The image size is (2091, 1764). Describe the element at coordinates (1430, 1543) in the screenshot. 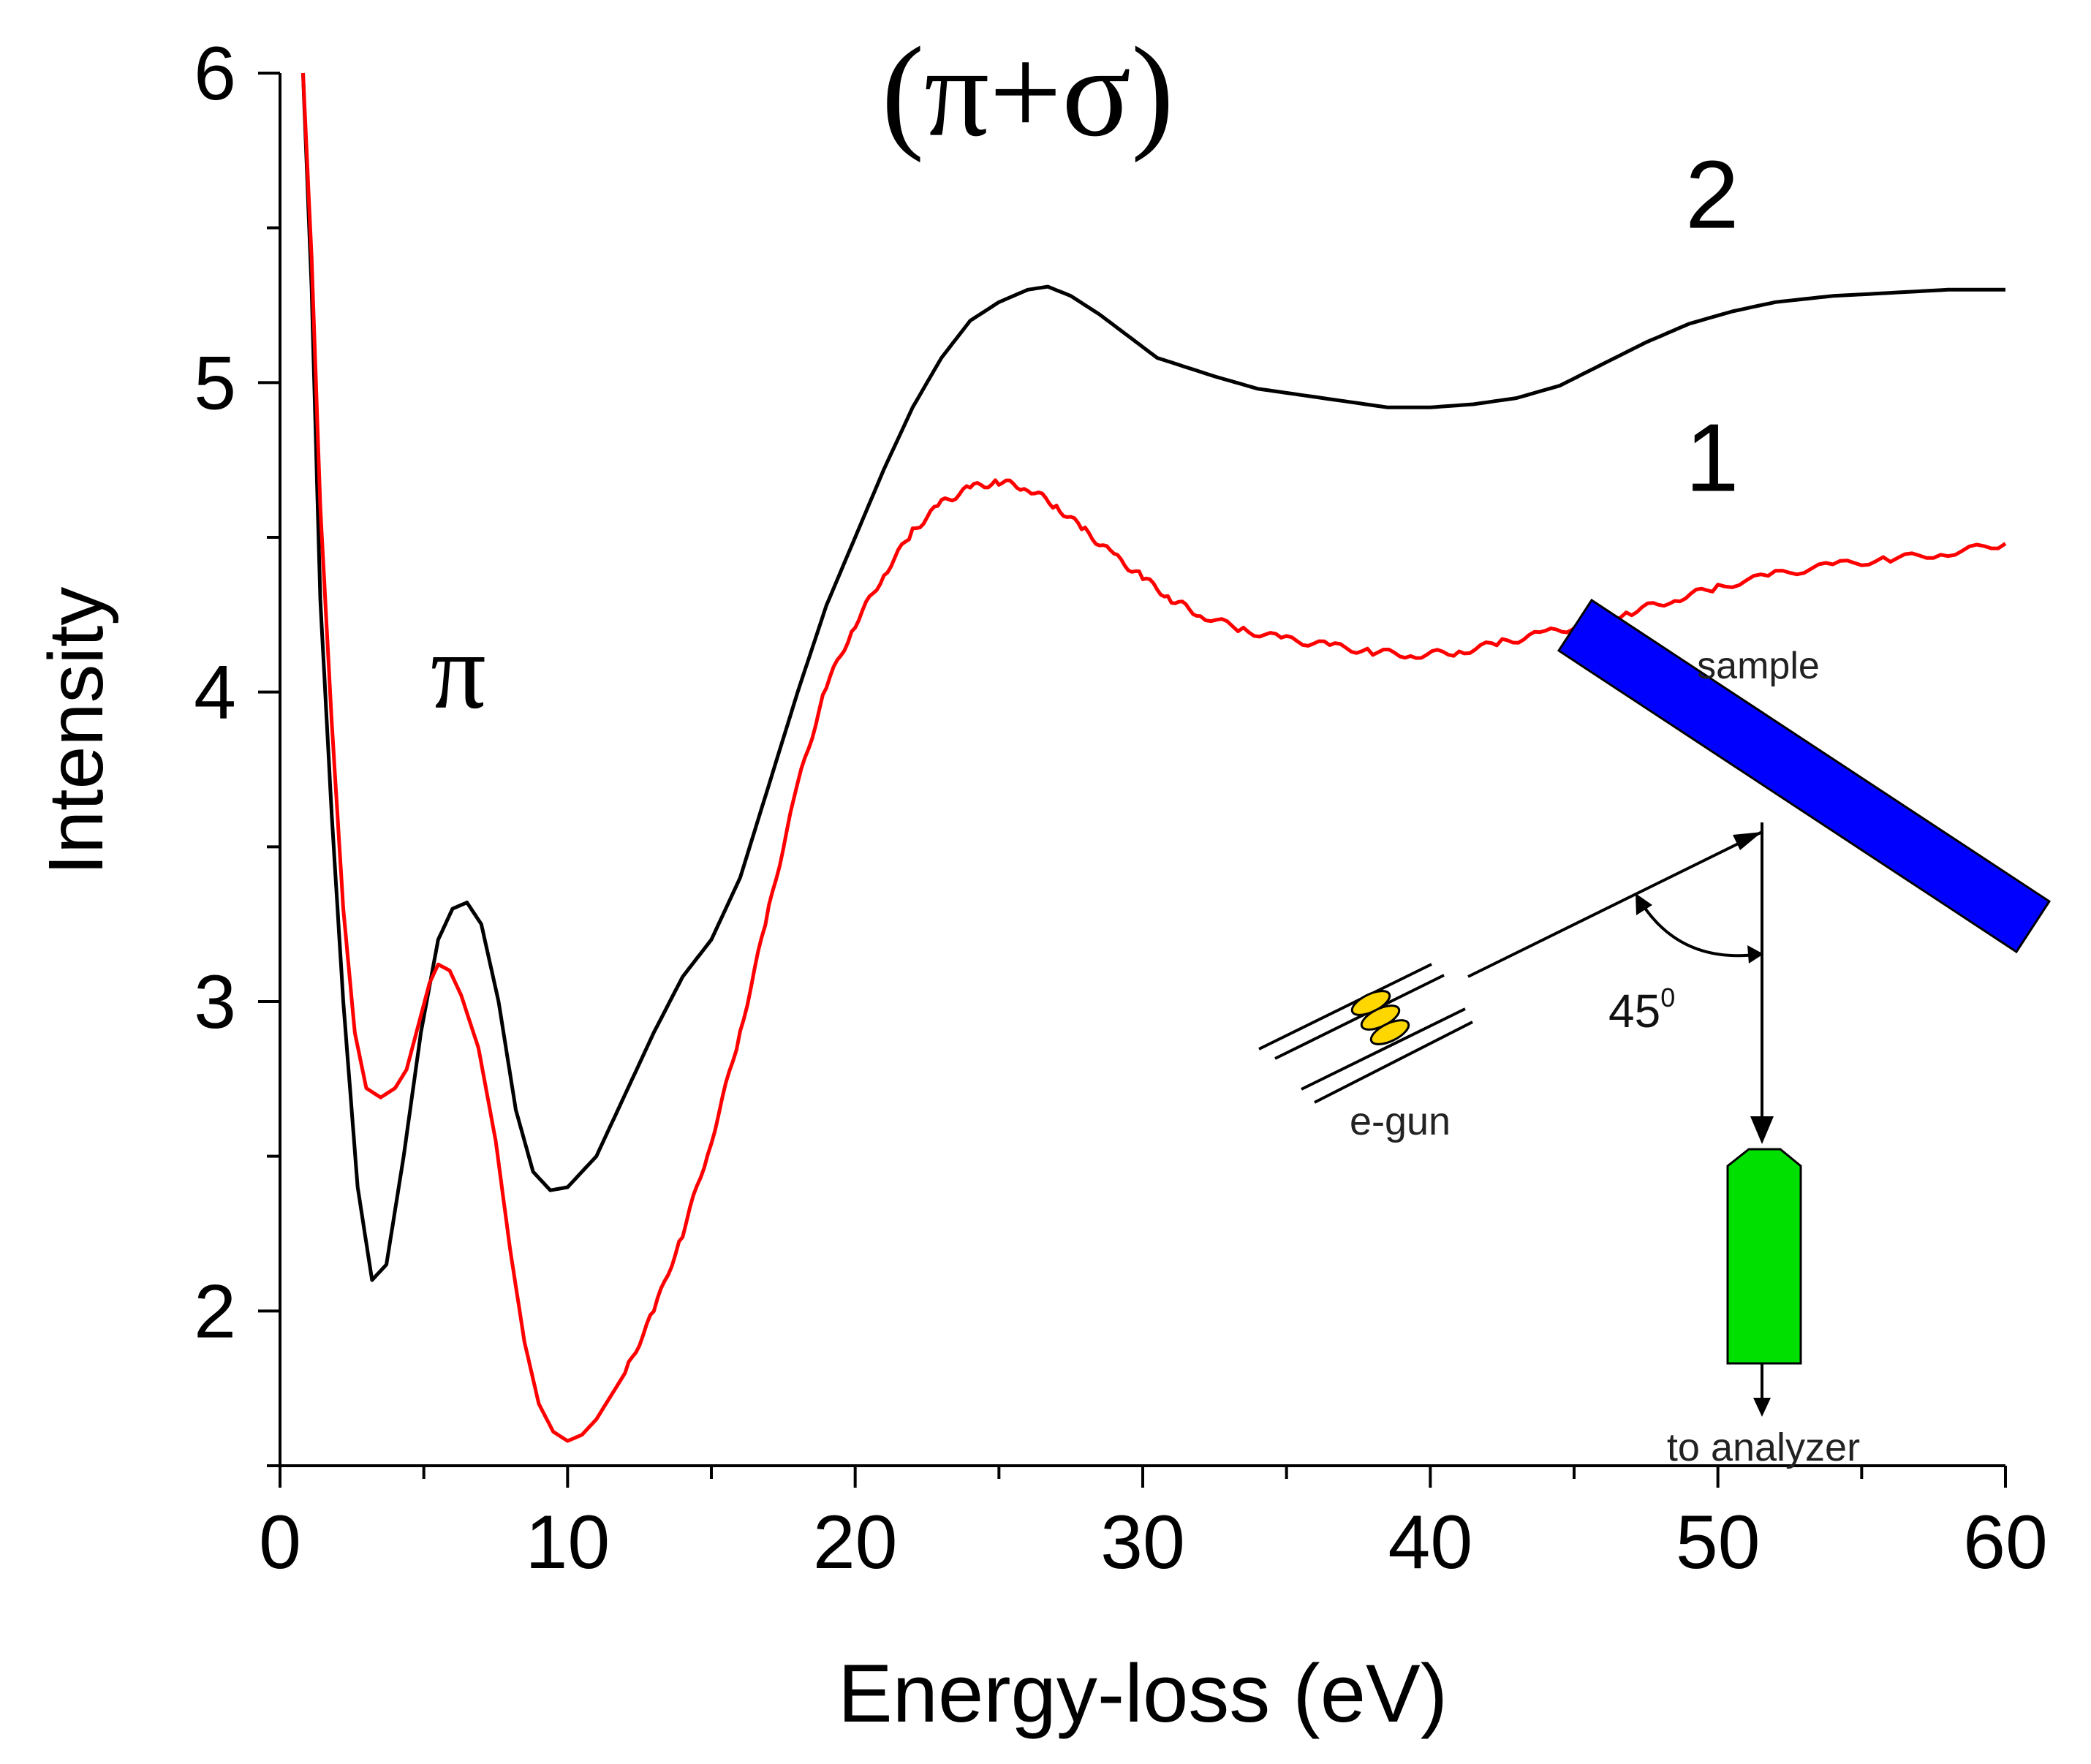

I see `x-tick-label: 40` at that location.